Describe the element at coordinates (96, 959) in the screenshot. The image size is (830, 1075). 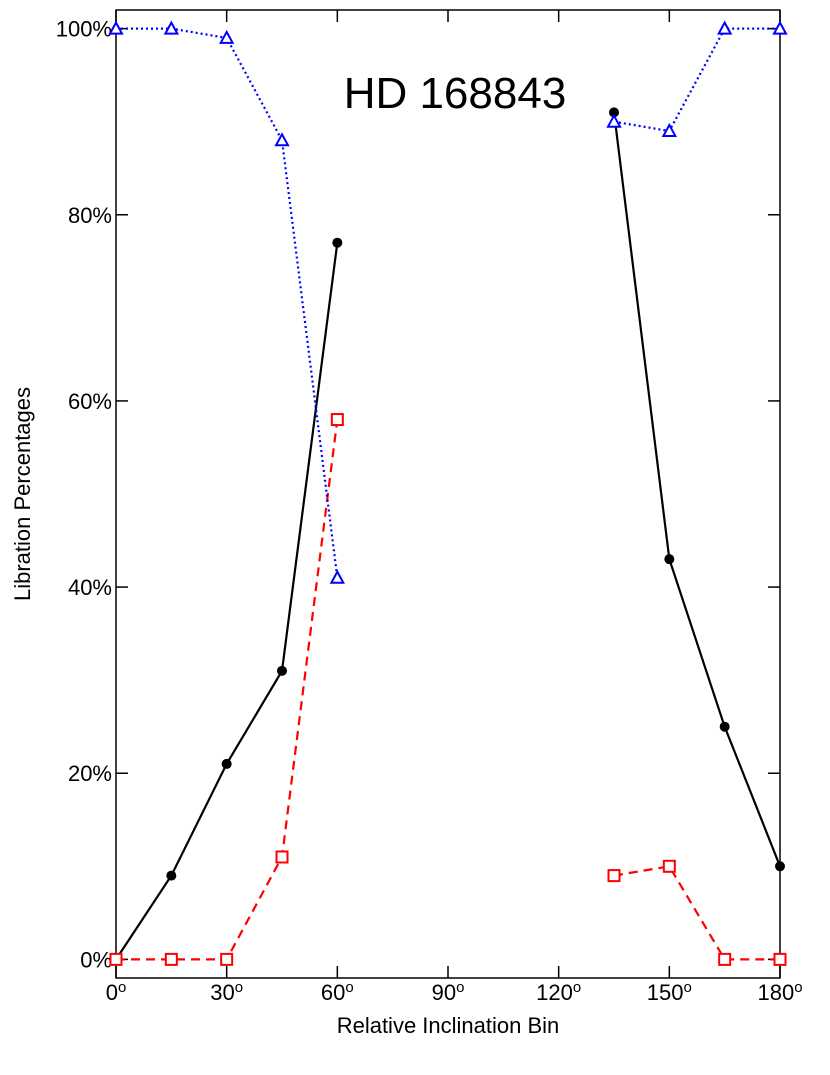
I see `y-tick-label: 0%` at that location.